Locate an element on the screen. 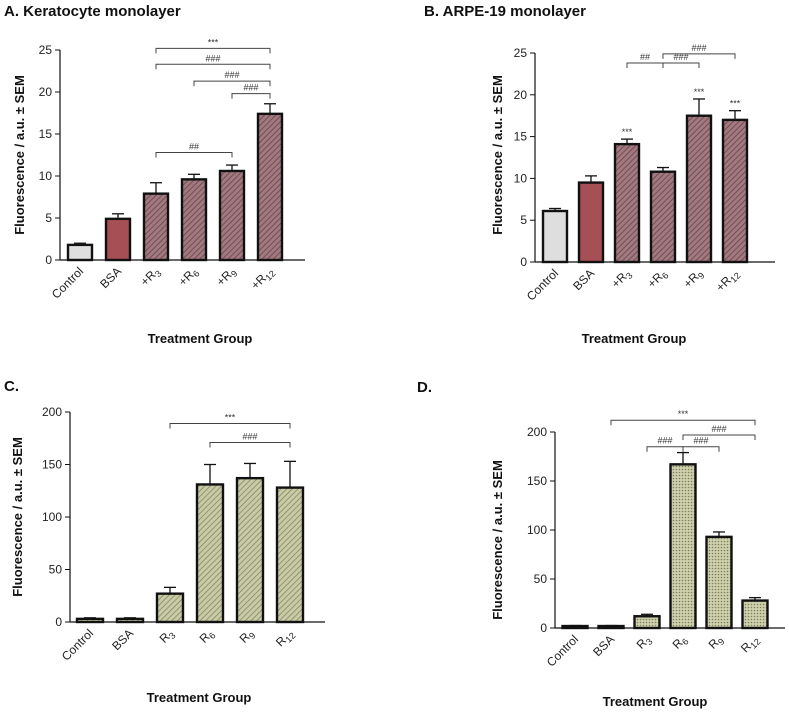 This screenshot has height=712, width=789. x-tick-subscript: 9 is located at coordinates (234, 273).